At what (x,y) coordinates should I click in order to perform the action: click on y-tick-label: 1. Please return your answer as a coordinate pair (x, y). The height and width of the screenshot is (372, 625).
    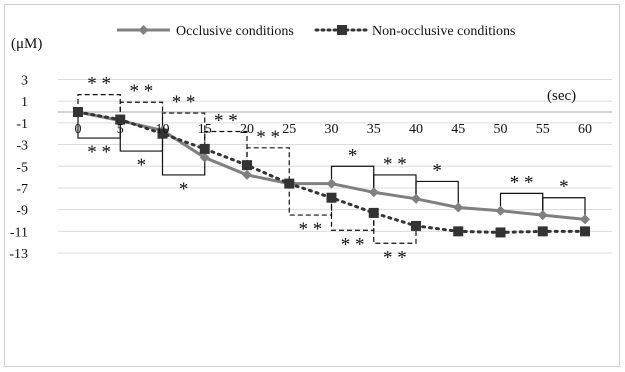
    Looking at the image, I should click on (24, 102).